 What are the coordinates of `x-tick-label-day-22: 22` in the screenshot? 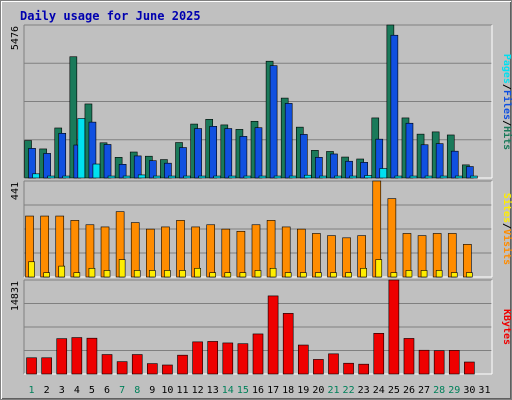 It's located at (349, 390).